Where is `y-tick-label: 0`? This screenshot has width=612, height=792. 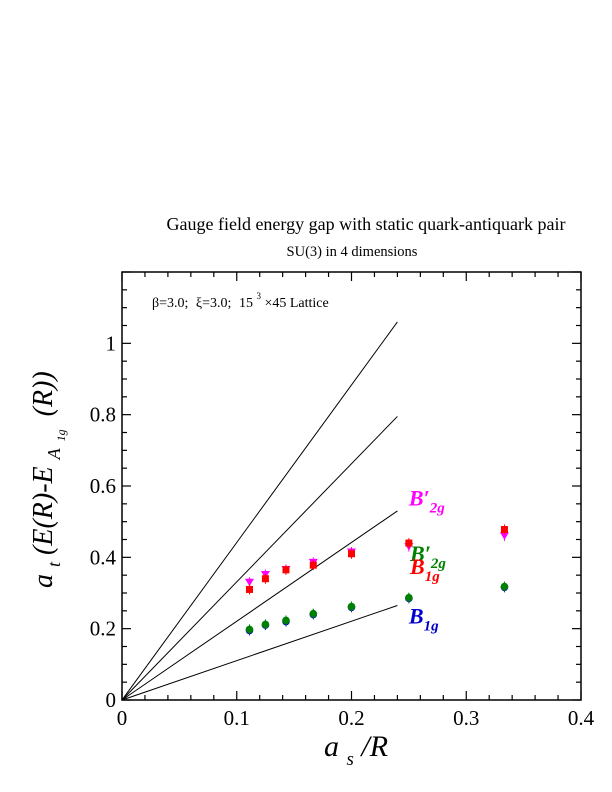
y-tick-label: 0 is located at coordinates (111, 700).